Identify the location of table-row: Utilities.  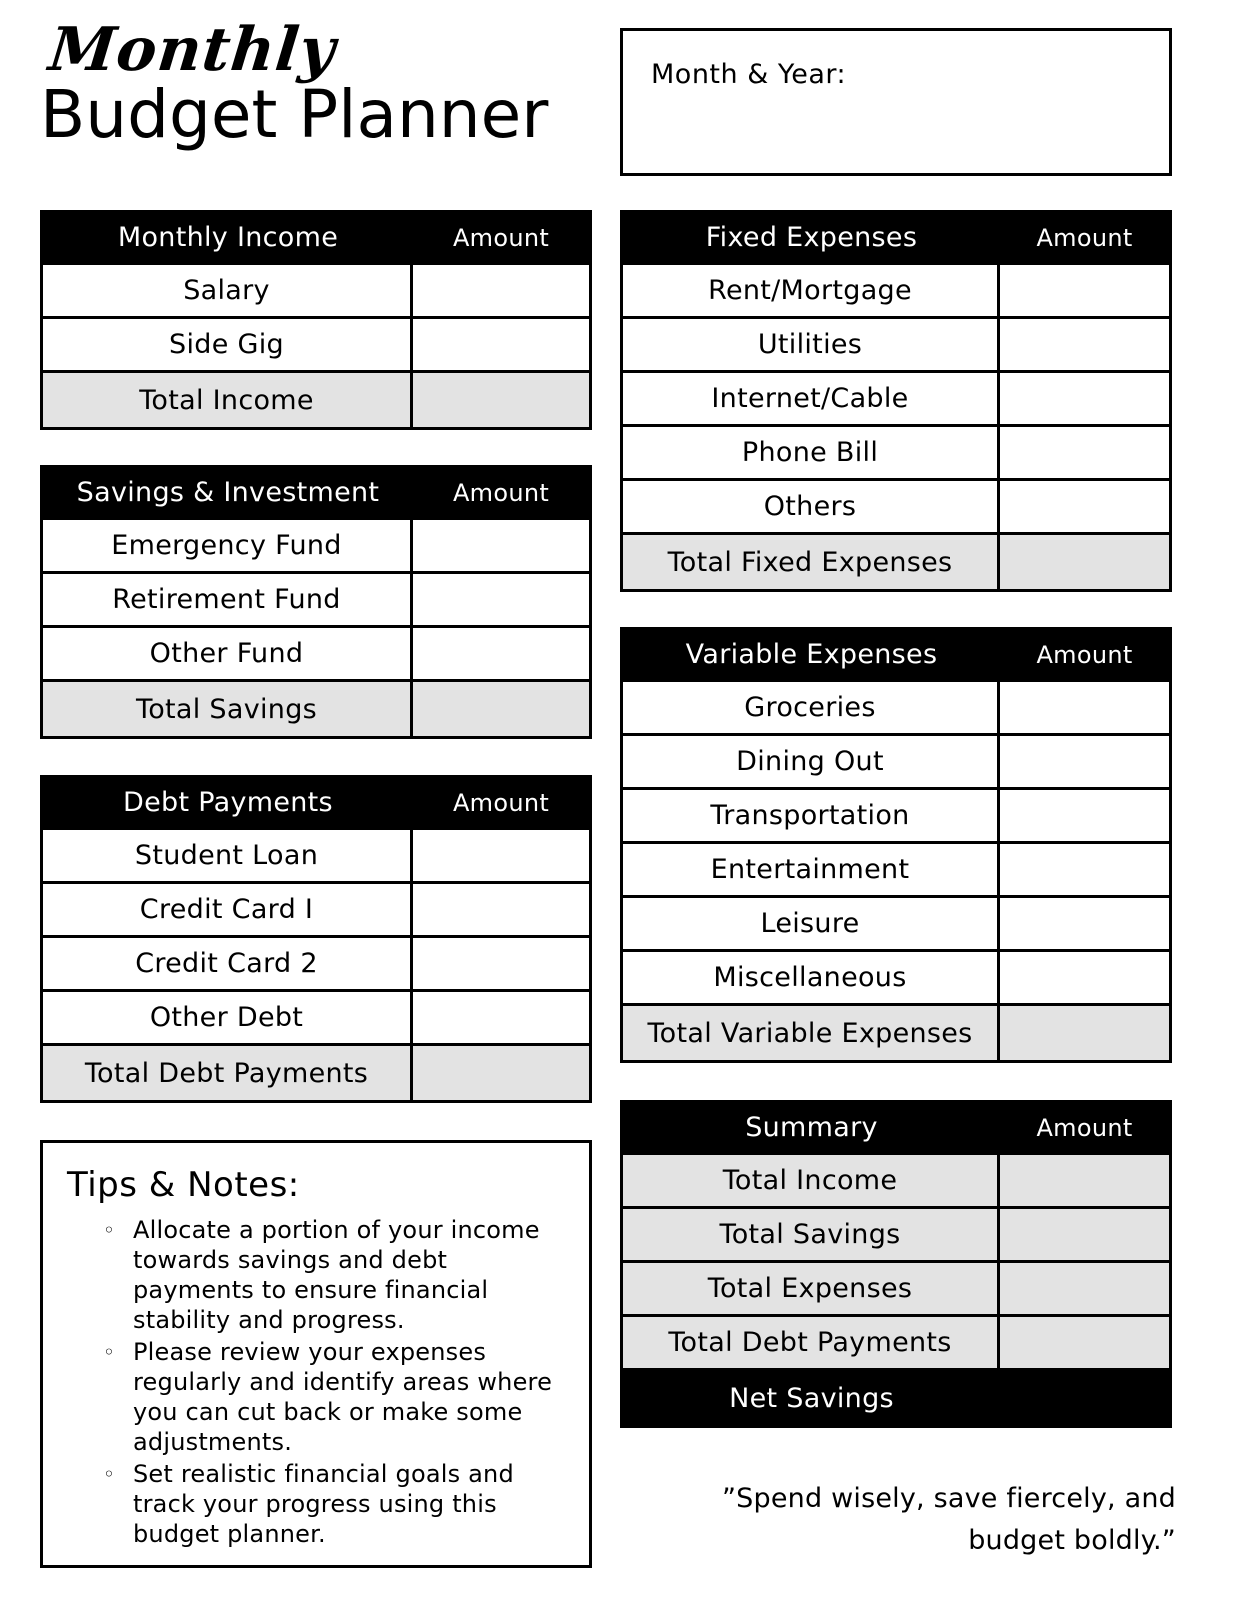
(896, 346).